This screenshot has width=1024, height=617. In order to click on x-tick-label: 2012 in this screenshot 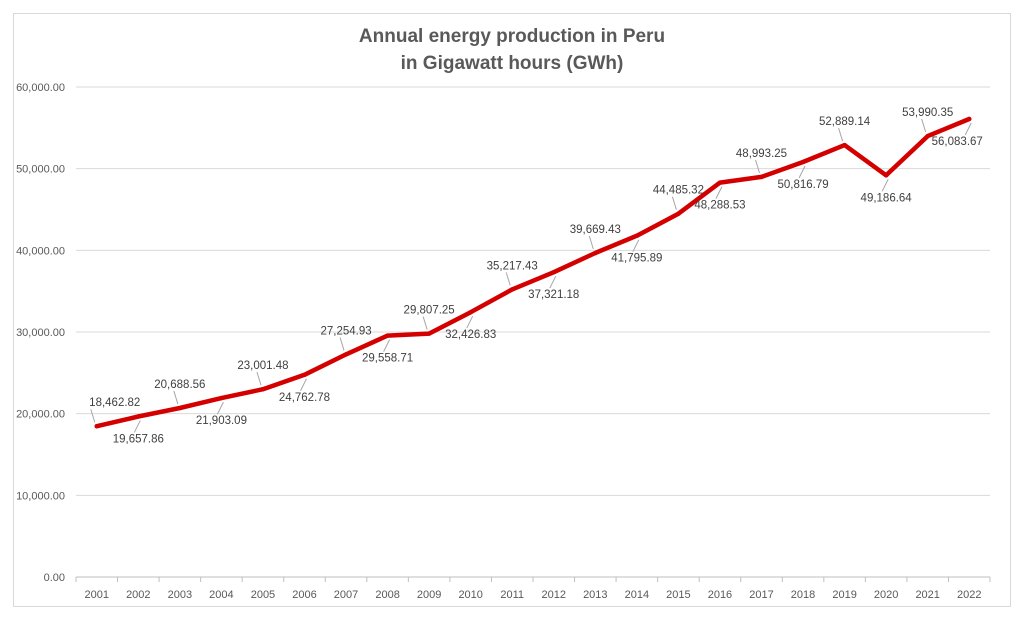, I will do `click(554, 595)`.